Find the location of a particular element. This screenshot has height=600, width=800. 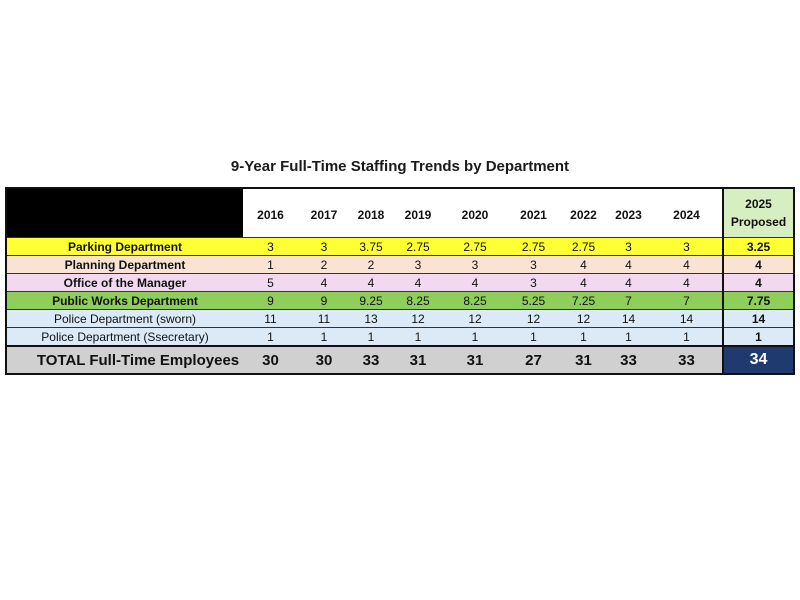

total-value: 27 is located at coordinates (533, 359).